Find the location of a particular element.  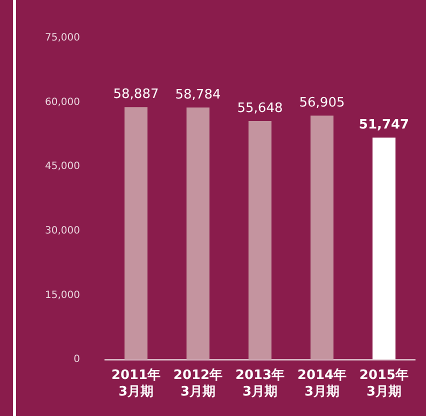

data-label: 58,887 is located at coordinates (136, 94).